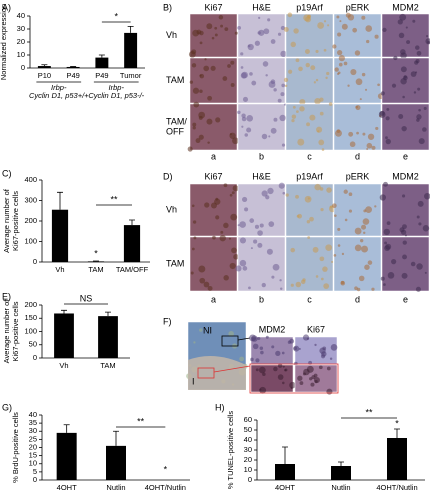 Image resolution: width=430 pixels, height=500 pixels. I want to click on y-tick-label: 50, so click(248, 429).